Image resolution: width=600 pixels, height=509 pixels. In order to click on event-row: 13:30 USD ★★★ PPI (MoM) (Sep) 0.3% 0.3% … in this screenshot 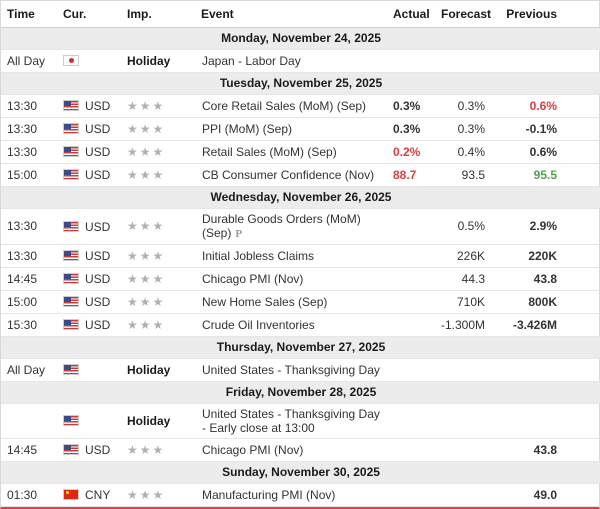, I will do `click(300, 129)`.